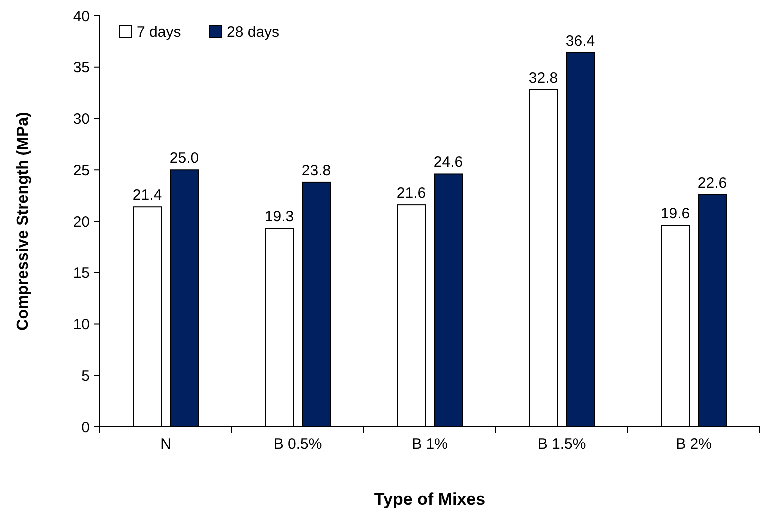 The image size is (769, 515). What do you see at coordinates (713, 183) in the screenshot?
I see `data-label: 22.6` at bounding box center [713, 183].